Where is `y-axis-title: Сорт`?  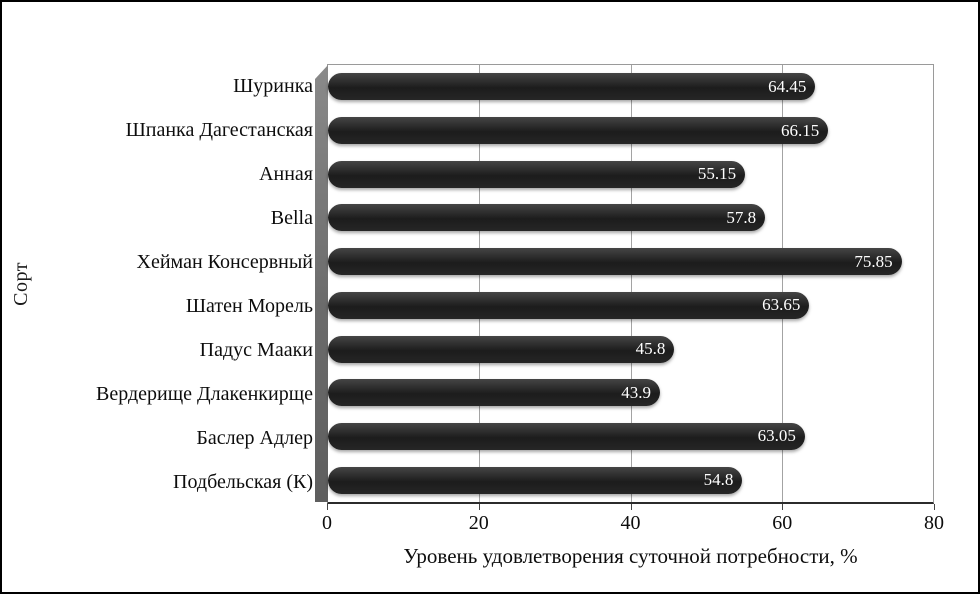
y-axis-title: Сорт is located at coordinates (20, 284).